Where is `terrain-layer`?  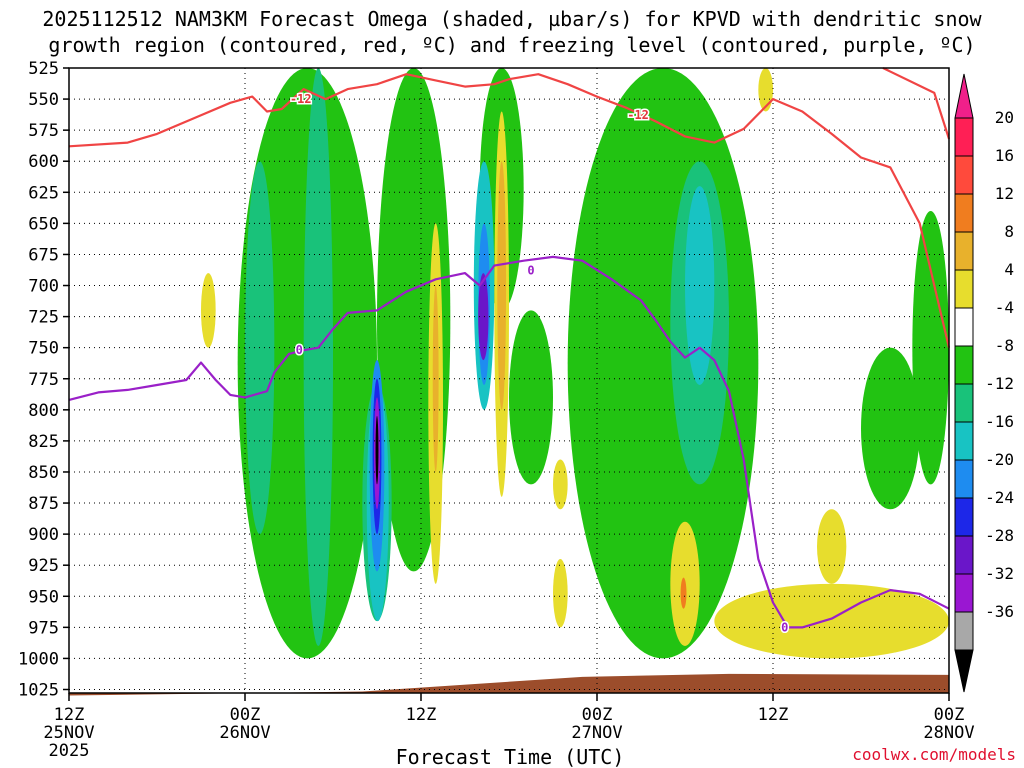
terrain-layer is located at coordinates (509, 684).